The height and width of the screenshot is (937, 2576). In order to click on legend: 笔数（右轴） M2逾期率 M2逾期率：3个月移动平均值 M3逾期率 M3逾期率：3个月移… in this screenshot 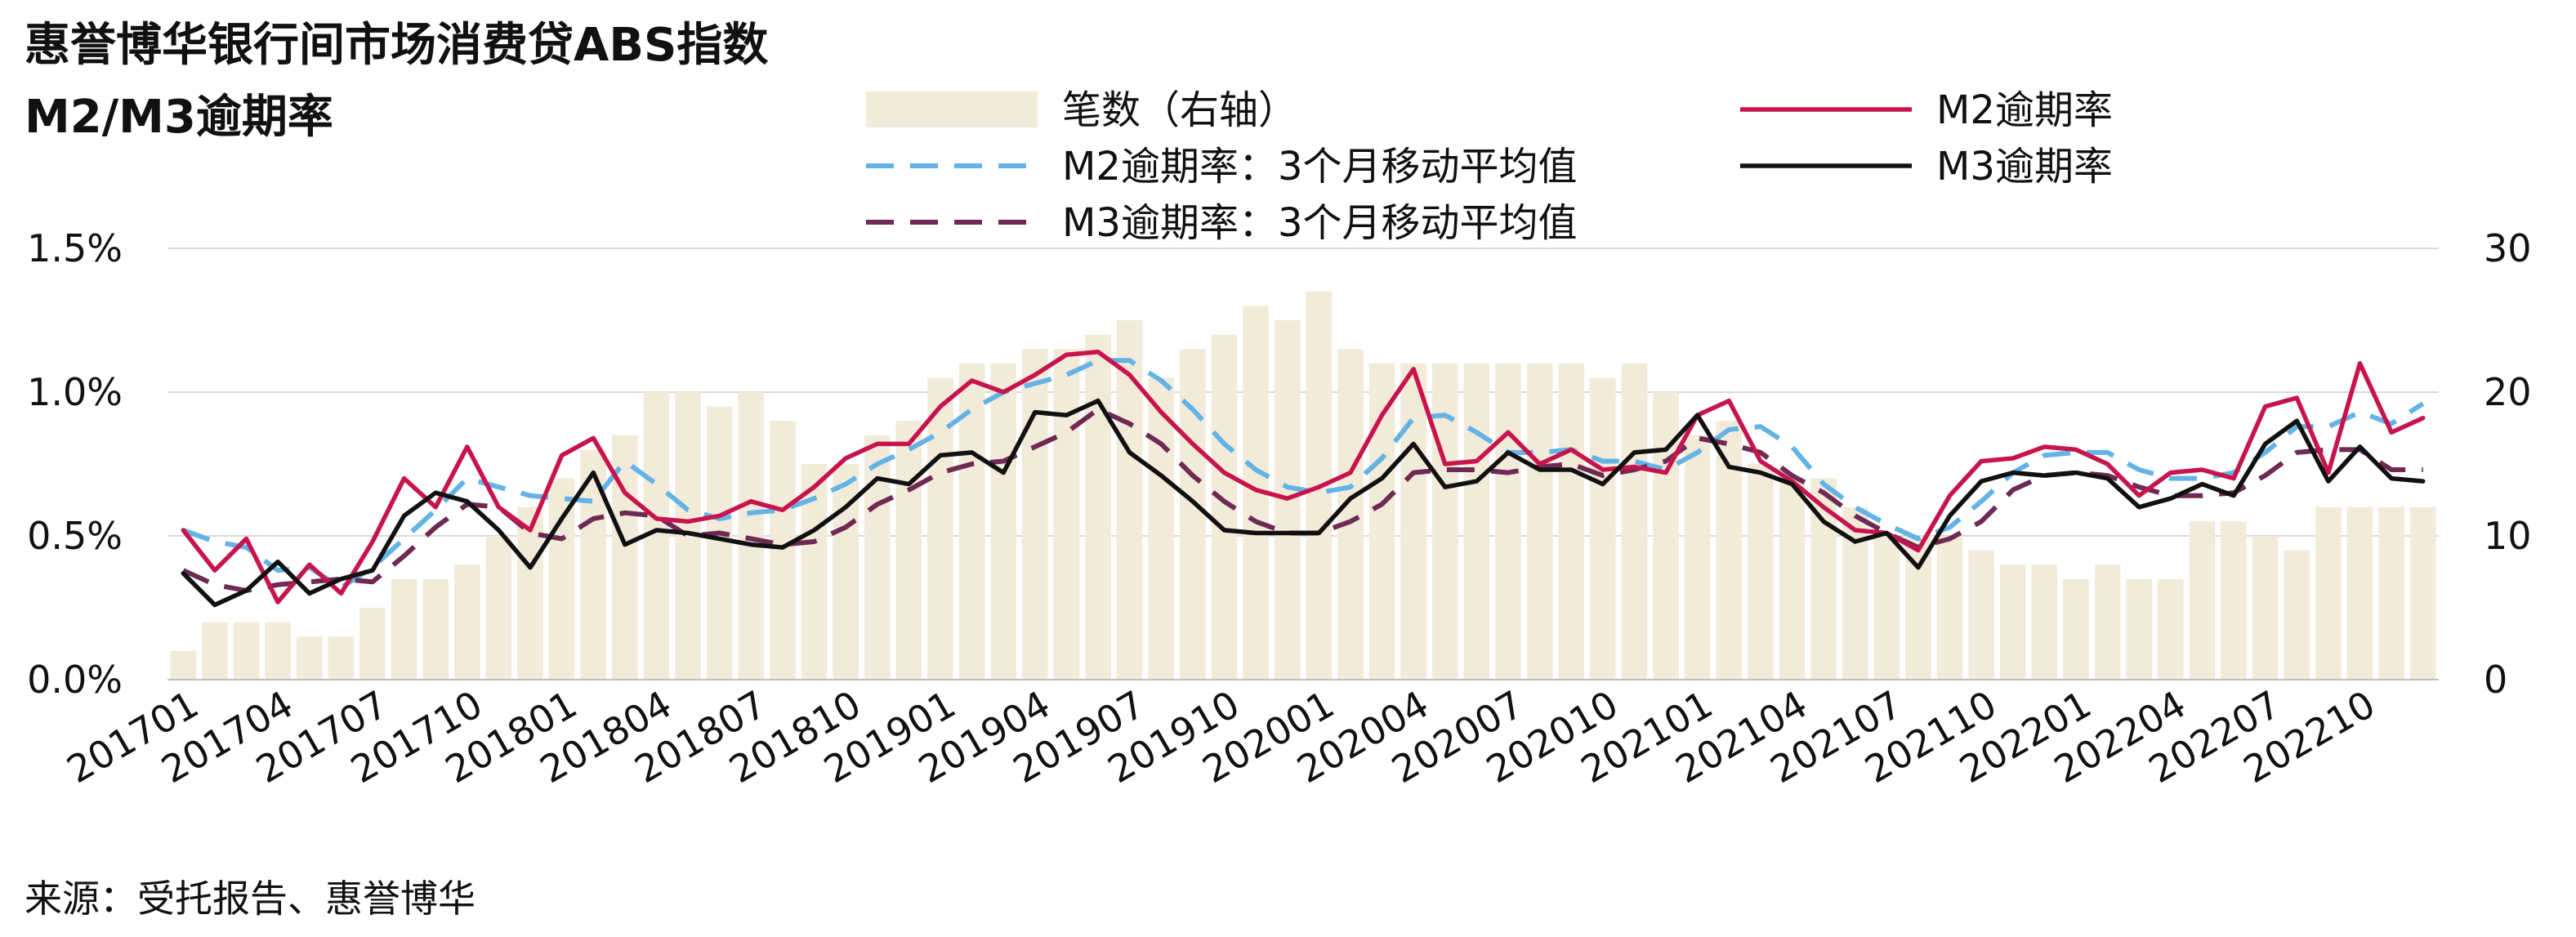, I will do `click(1490, 166)`.